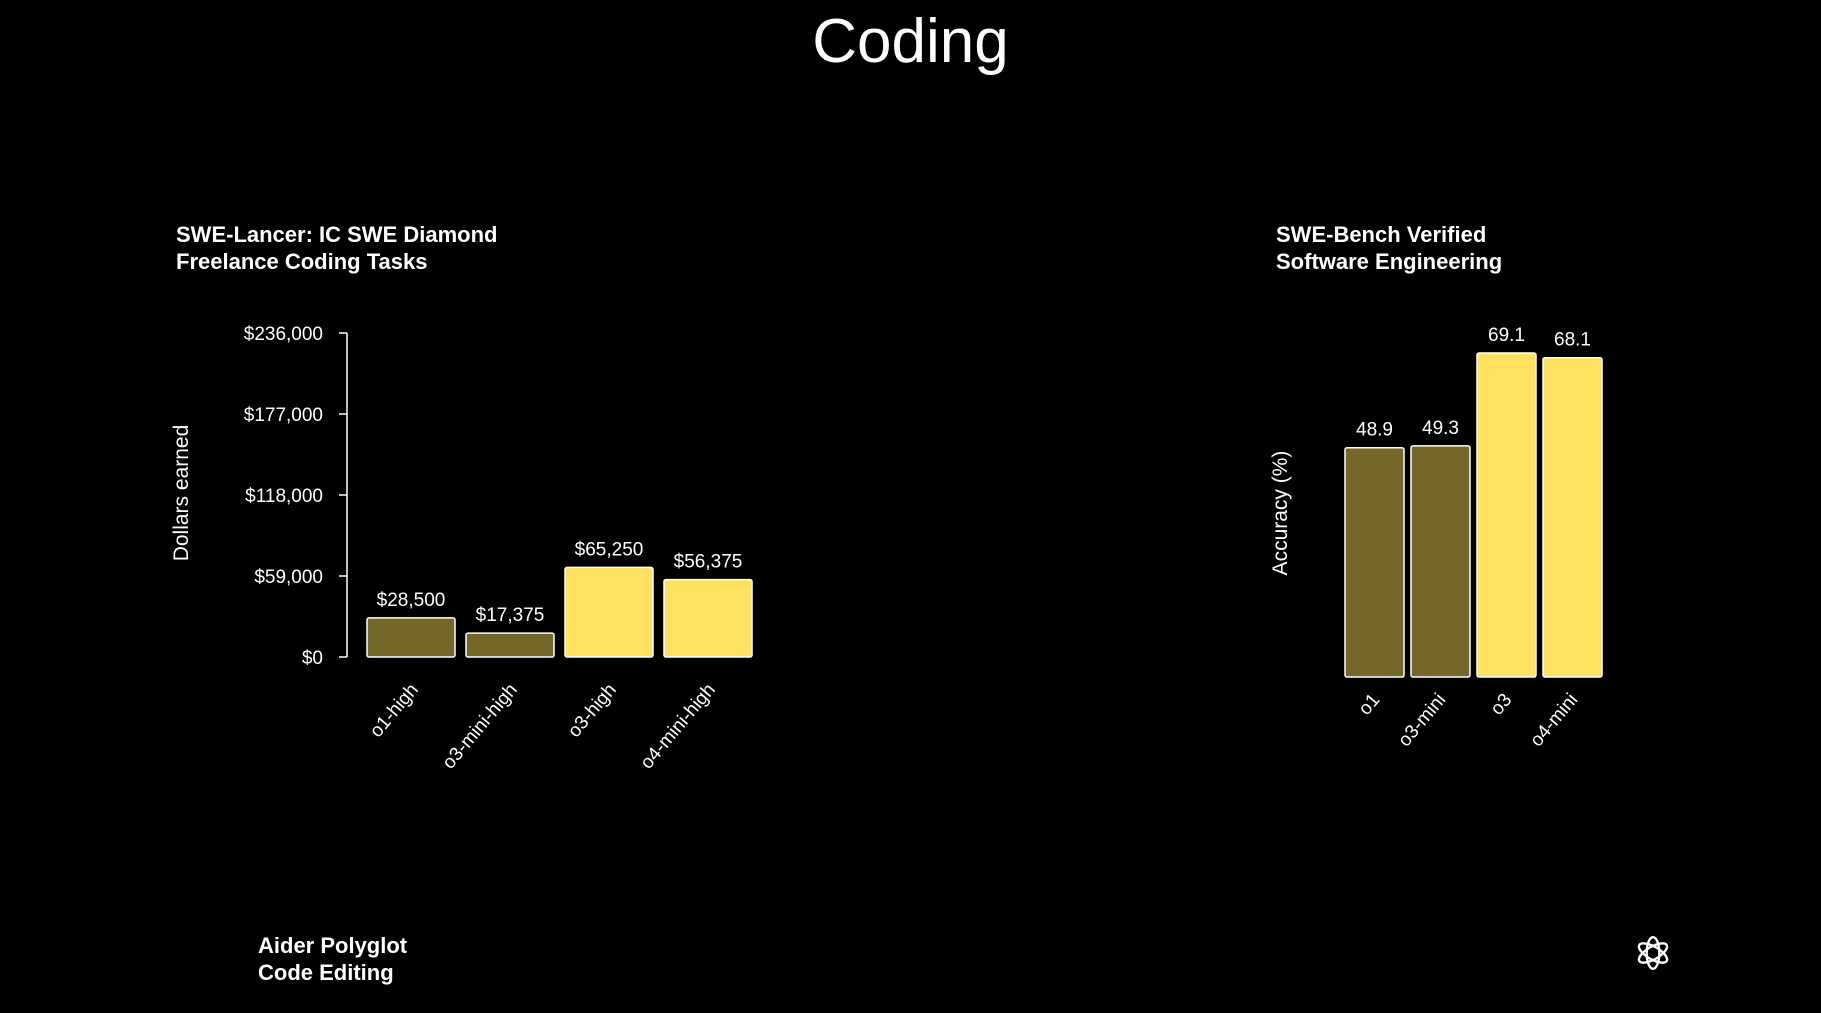  I want to click on swe-lancer-y-tick-label: $236,000, so click(283, 334).